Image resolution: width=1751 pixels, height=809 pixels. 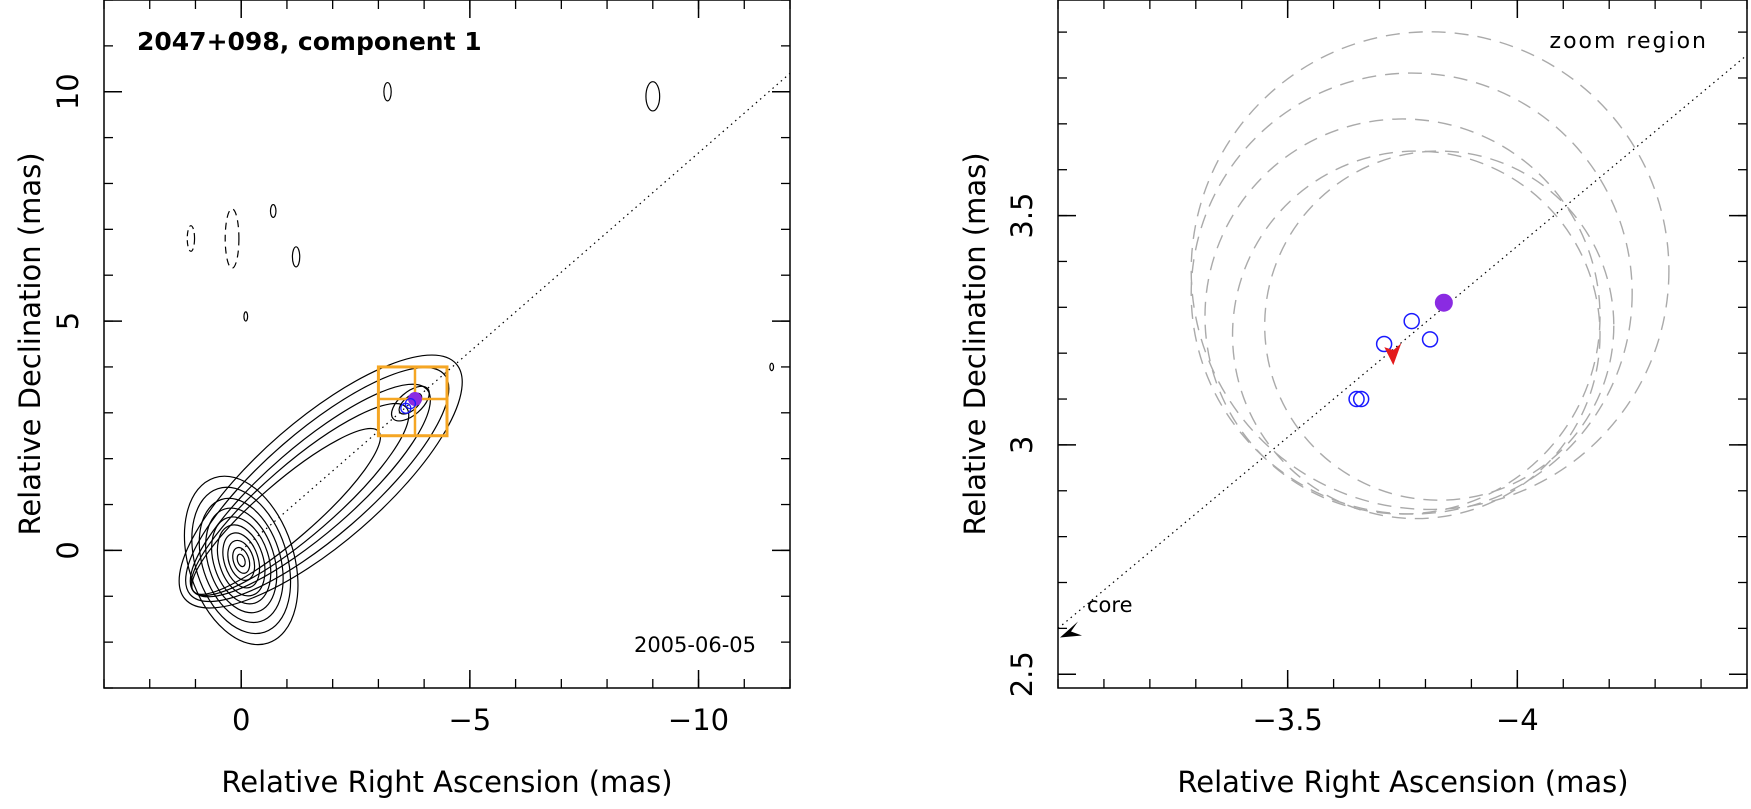 I want to click on y-tick-label: 3.5, so click(x=1022, y=216).